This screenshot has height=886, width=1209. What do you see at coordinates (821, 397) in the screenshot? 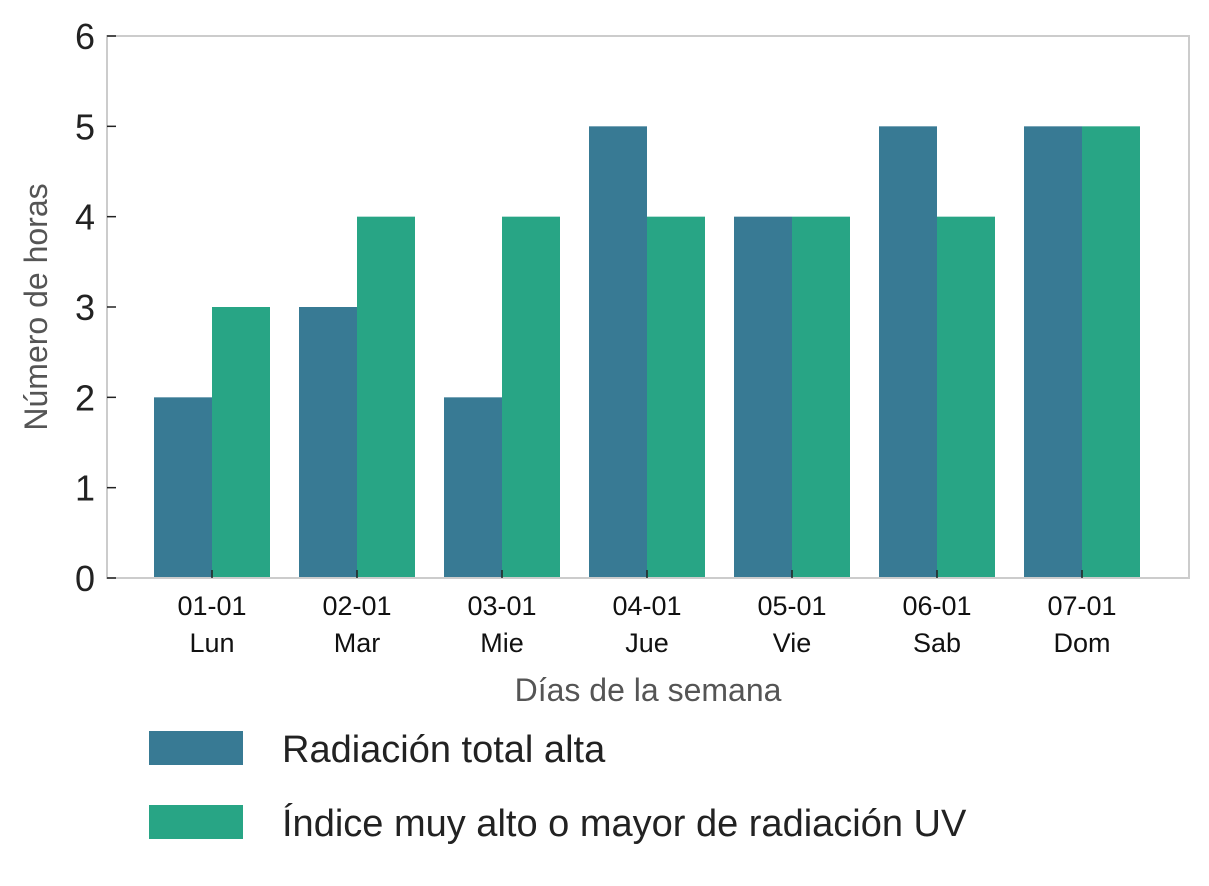
I see `bar-s2-vie` at bounding box center [821, 397].